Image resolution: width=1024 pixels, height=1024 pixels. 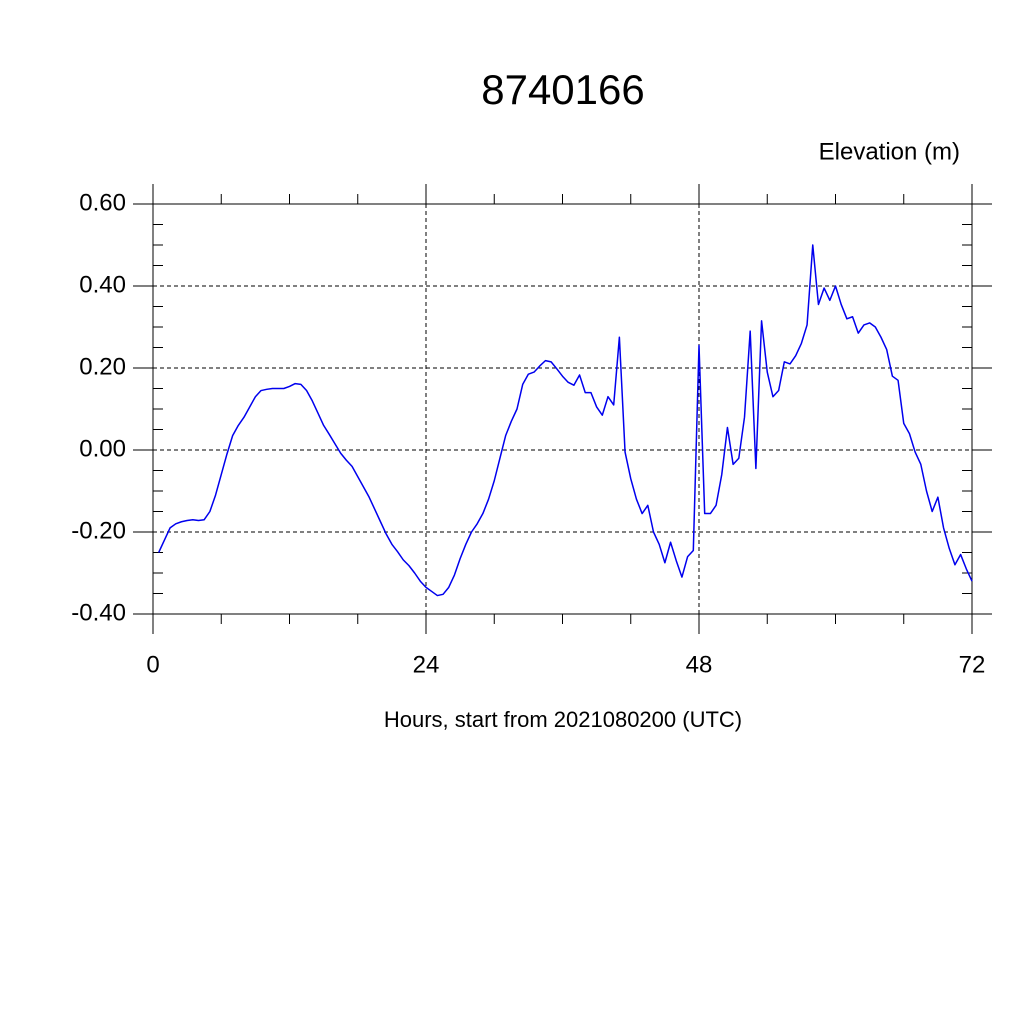 I want to click on x-tick-label: 0, so click(x=152, y=664).